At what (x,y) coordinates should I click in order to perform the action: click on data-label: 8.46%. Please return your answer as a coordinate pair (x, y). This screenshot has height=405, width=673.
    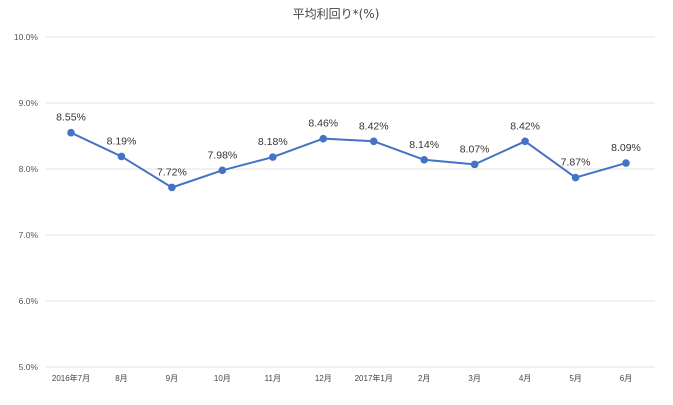
    Looking at the image, I should click on (323, 124).